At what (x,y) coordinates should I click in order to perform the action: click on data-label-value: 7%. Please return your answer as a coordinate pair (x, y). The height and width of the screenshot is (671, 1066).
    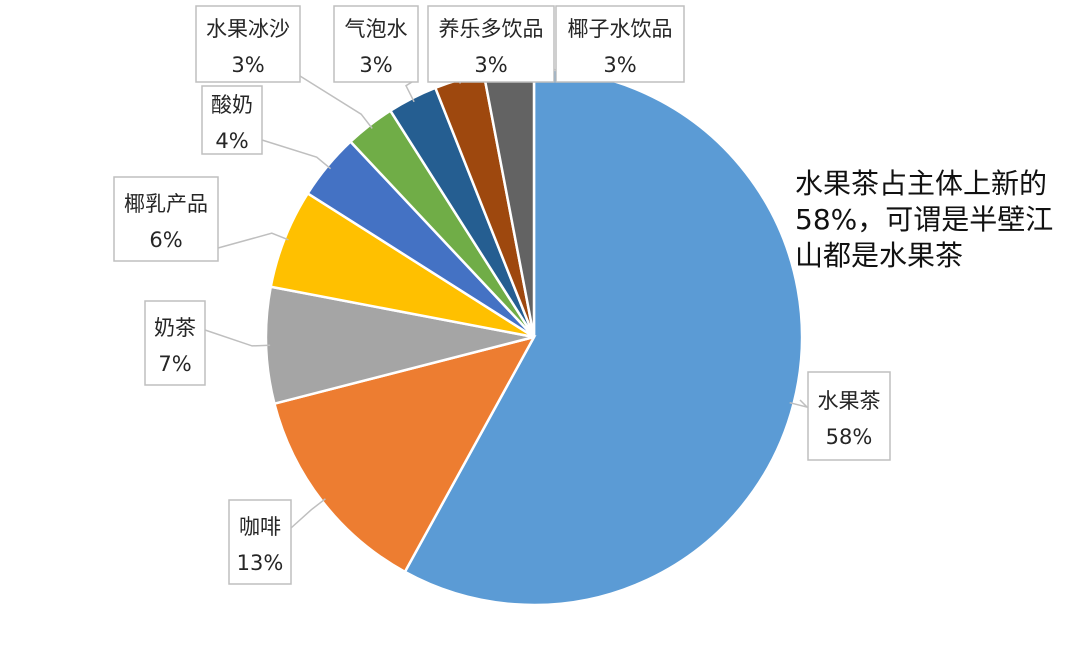
    Looking at the image, I should click on (174, 364).